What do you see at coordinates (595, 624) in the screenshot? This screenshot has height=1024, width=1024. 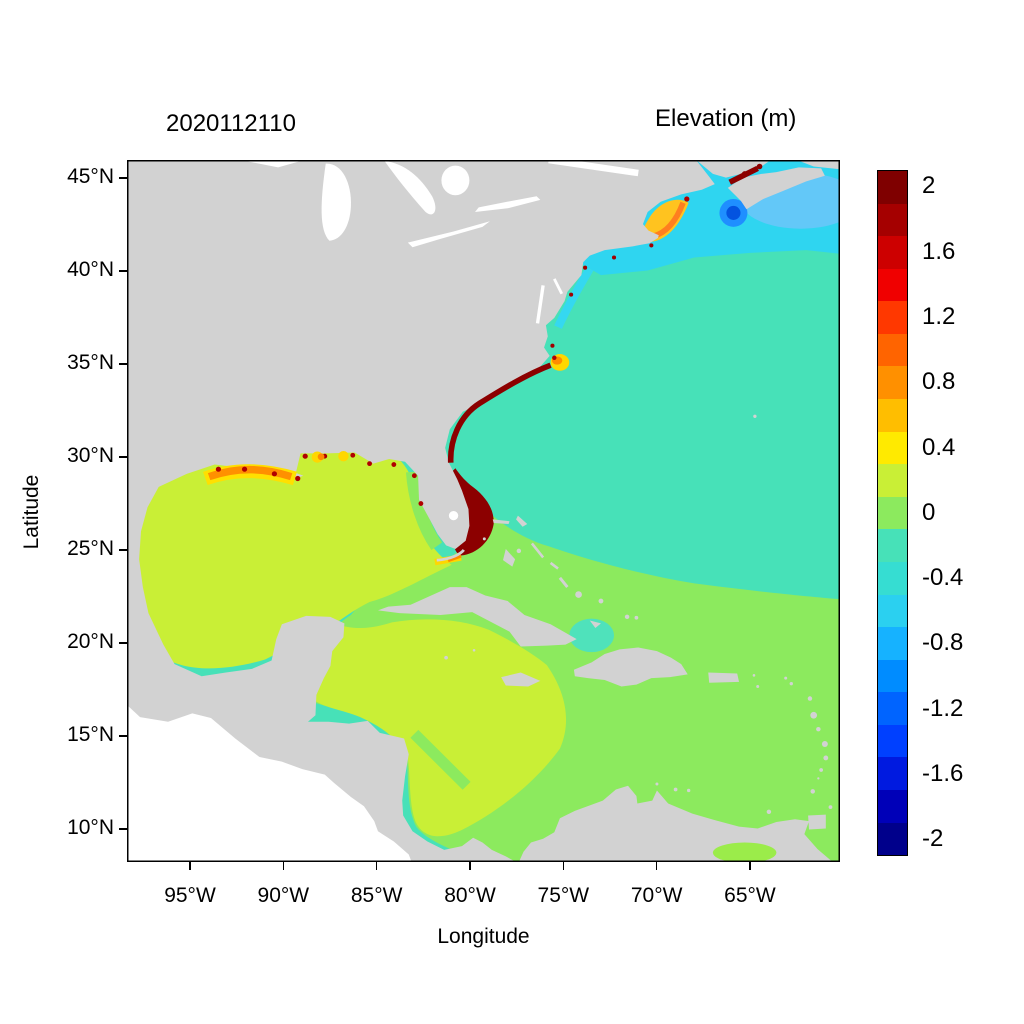 I see `inagua-land` at bounding box center [595, 624].